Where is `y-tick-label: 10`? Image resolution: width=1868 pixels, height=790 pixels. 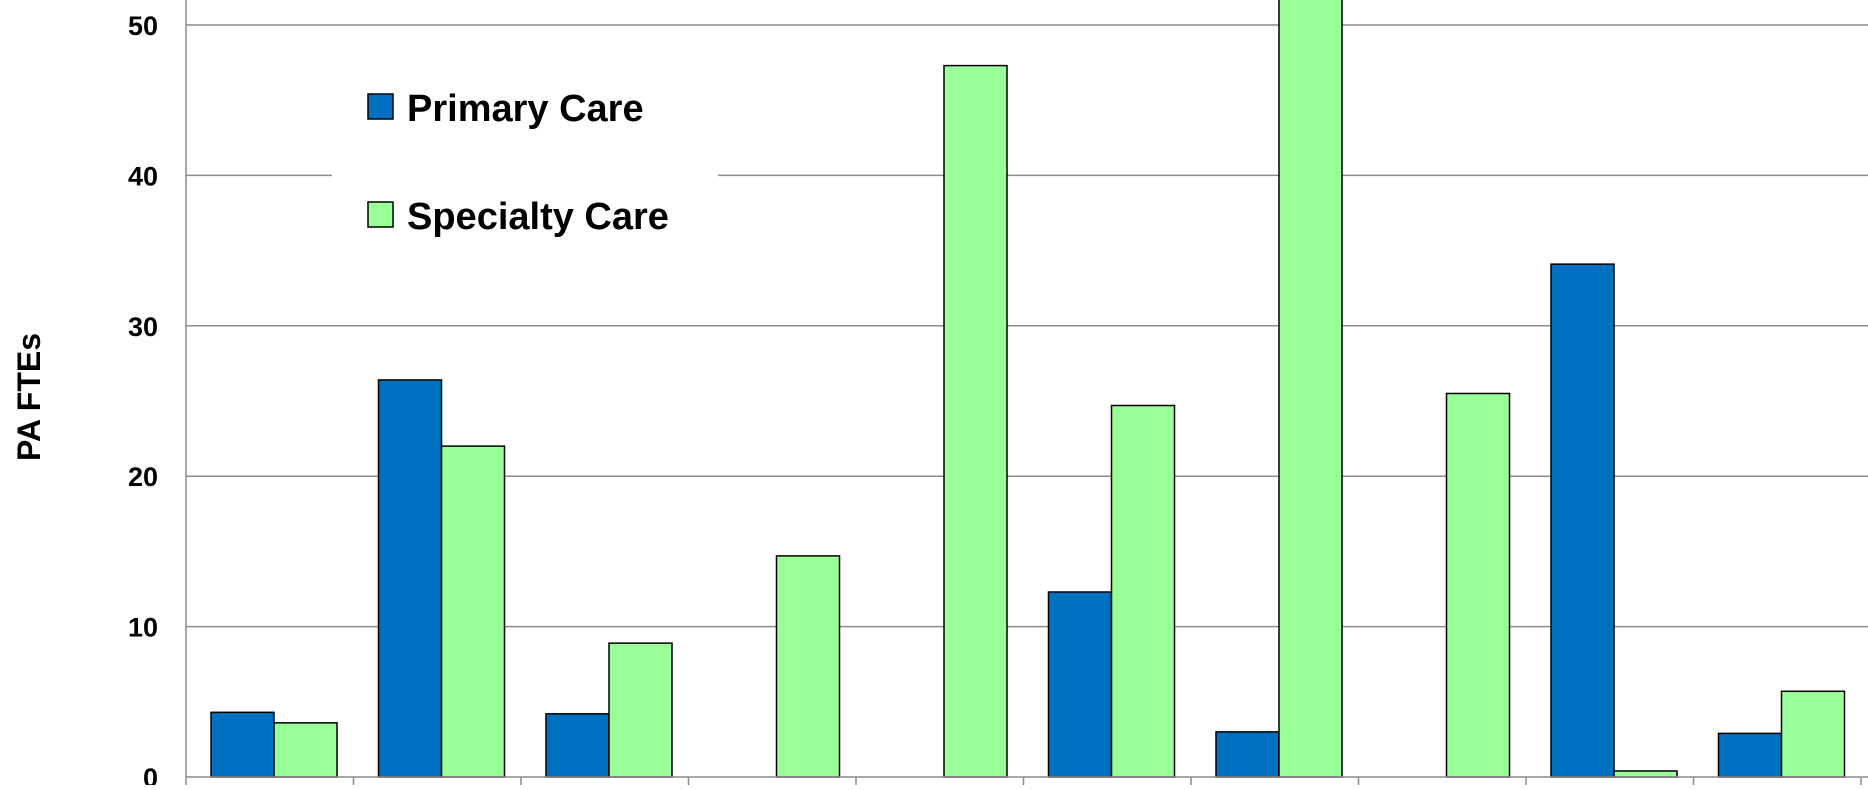 y-tick-label: 10 is located at coordinates (143, 628).